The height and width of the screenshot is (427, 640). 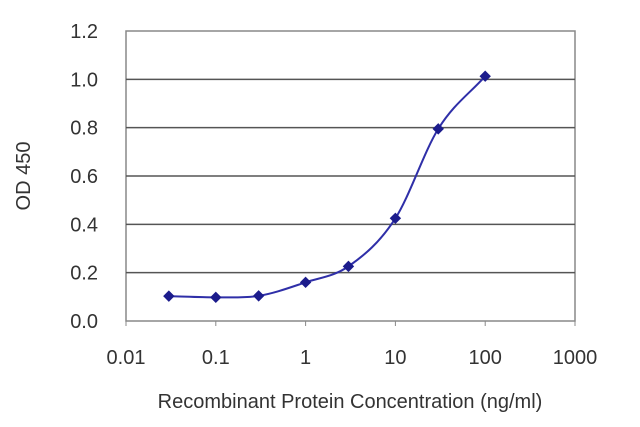 I want to click on x-tick-label: 100, so click(x=485, y=358).